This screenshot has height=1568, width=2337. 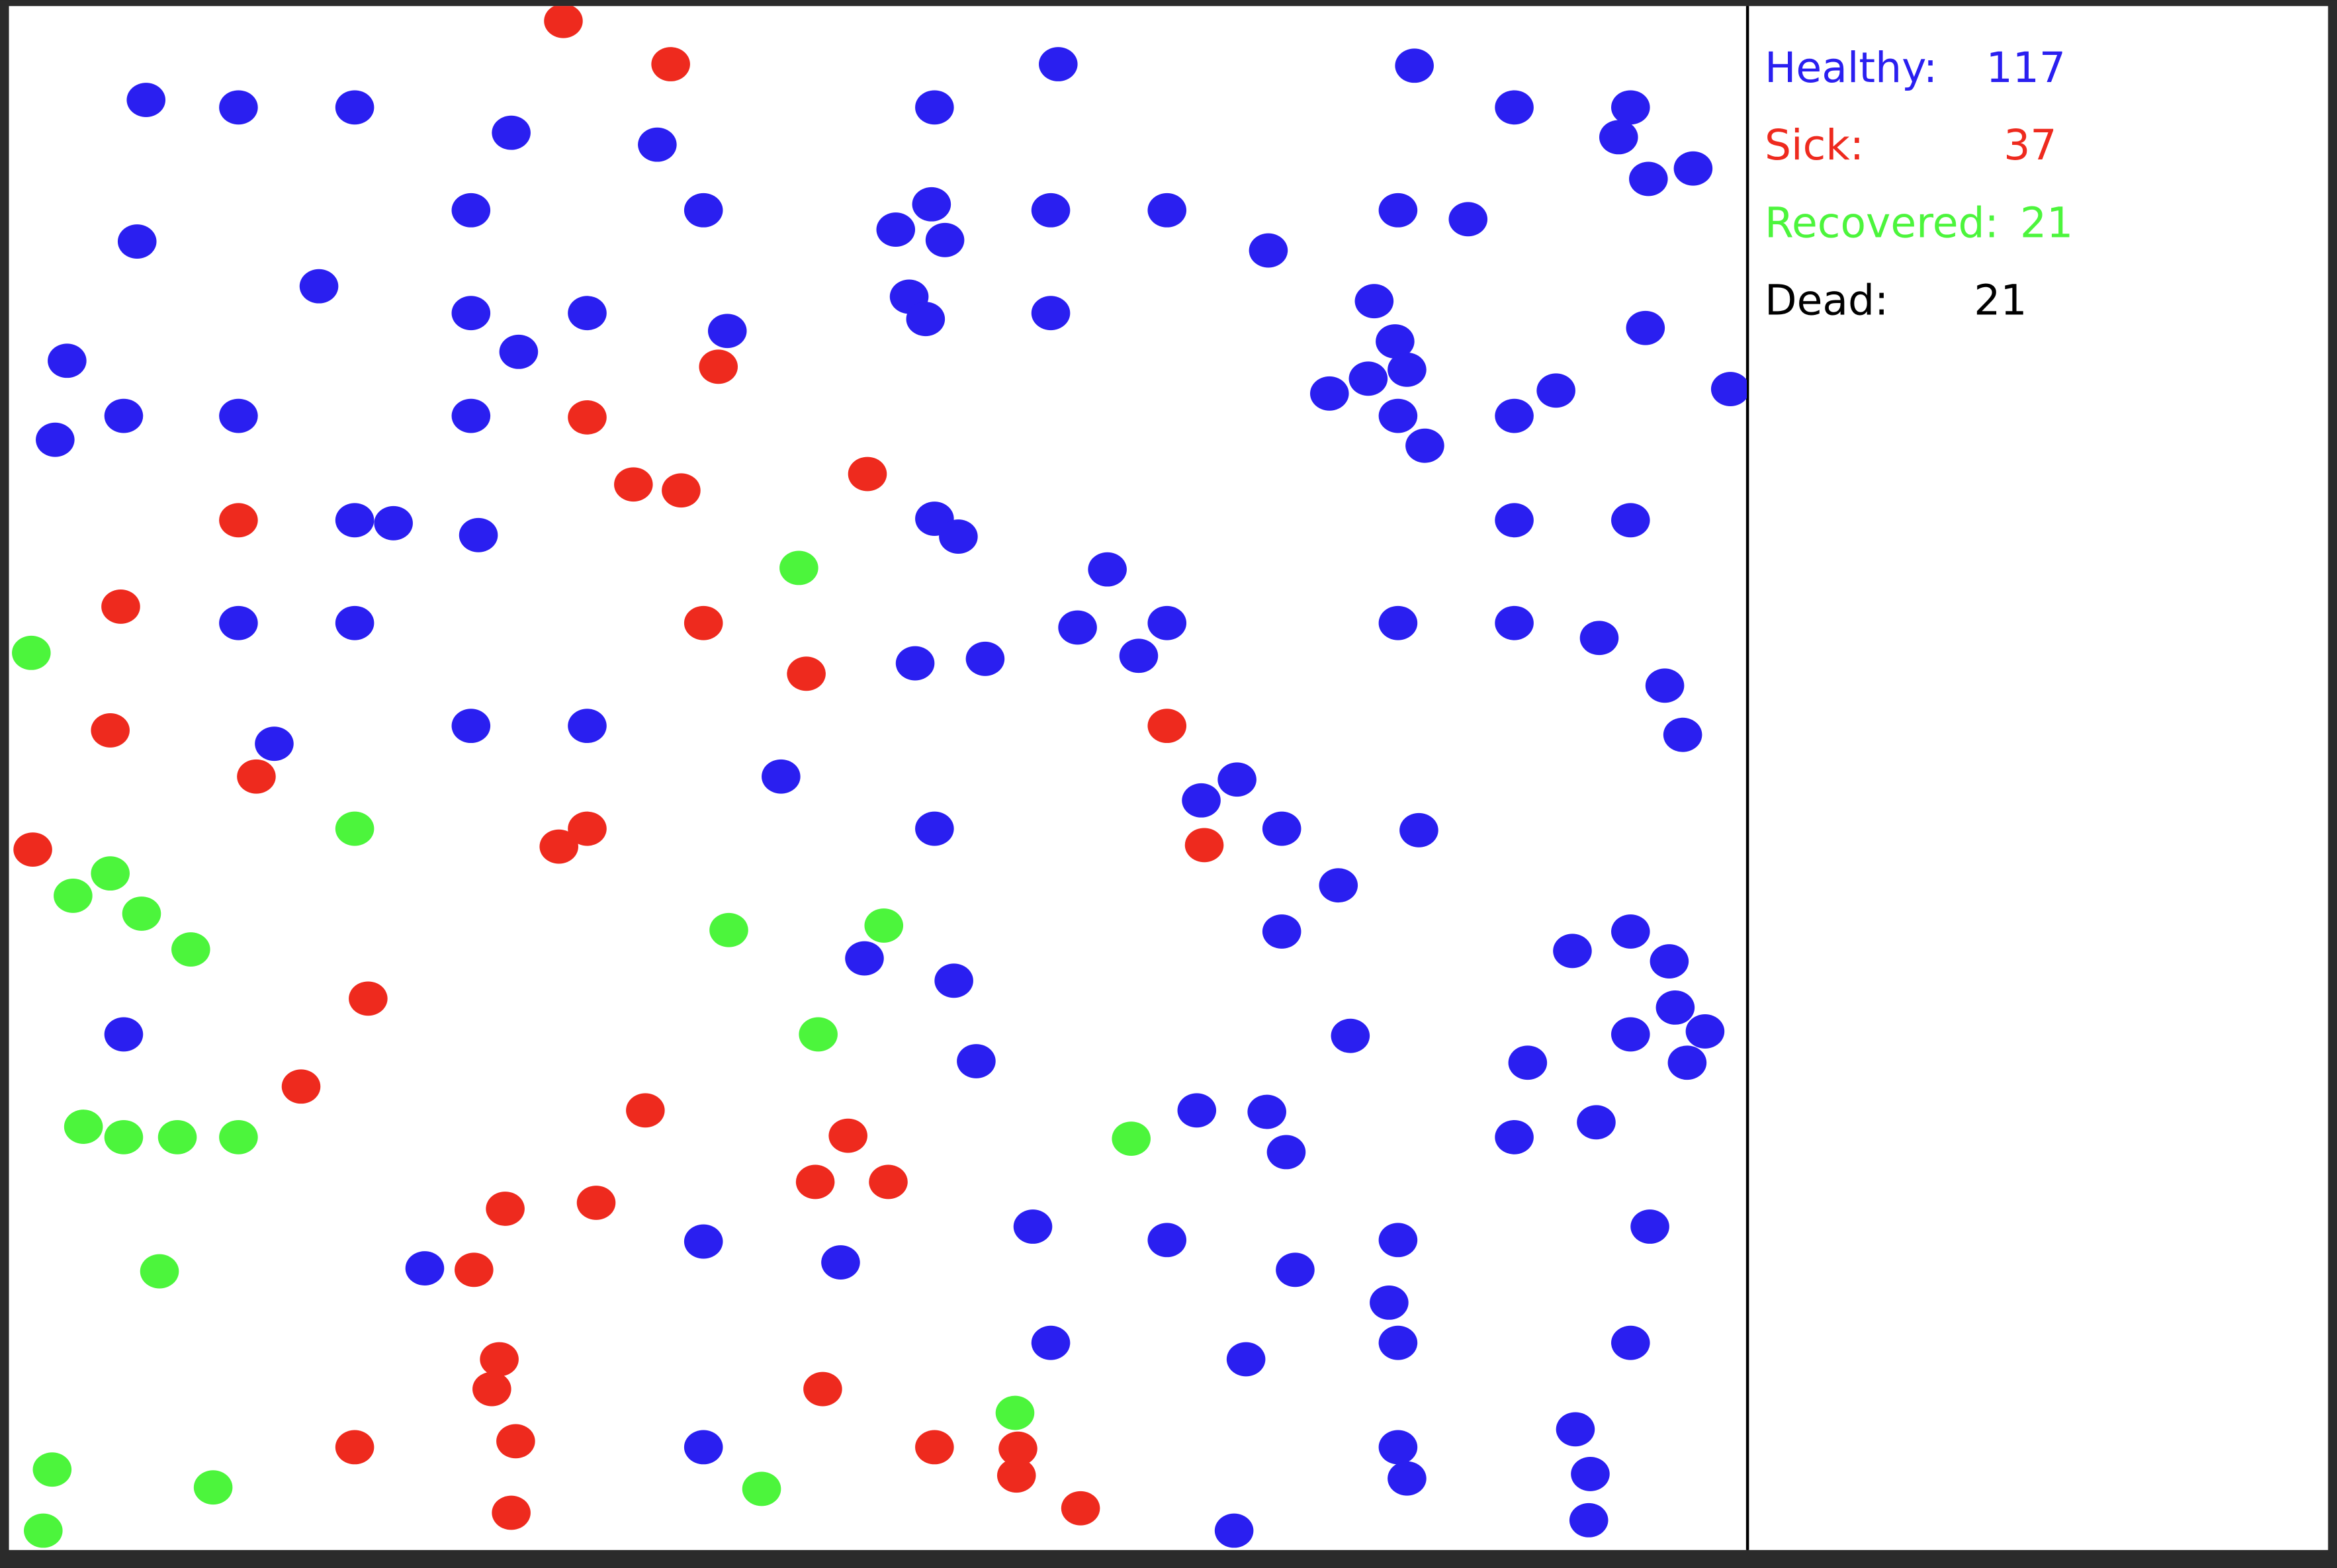 I want to click on stat-label: Recovered:, so click(x=1882, y=223).